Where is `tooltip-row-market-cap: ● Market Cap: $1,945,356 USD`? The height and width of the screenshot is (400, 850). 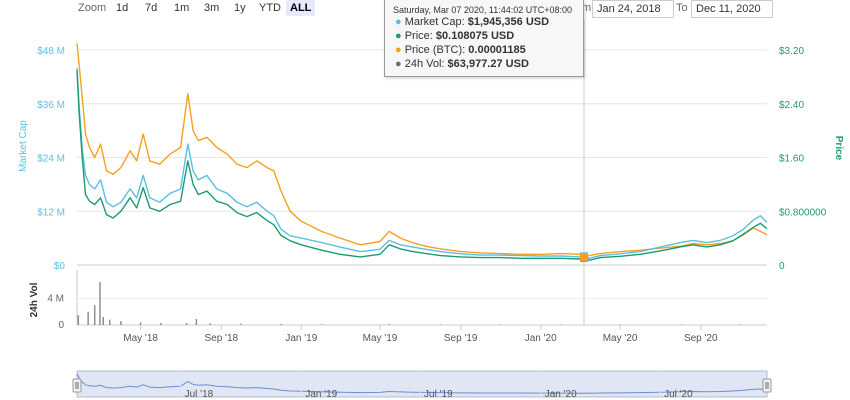
tooltip-row-market-cap: ● Market Cap: $1,945,356 USD is located at coordinates (484, 22).